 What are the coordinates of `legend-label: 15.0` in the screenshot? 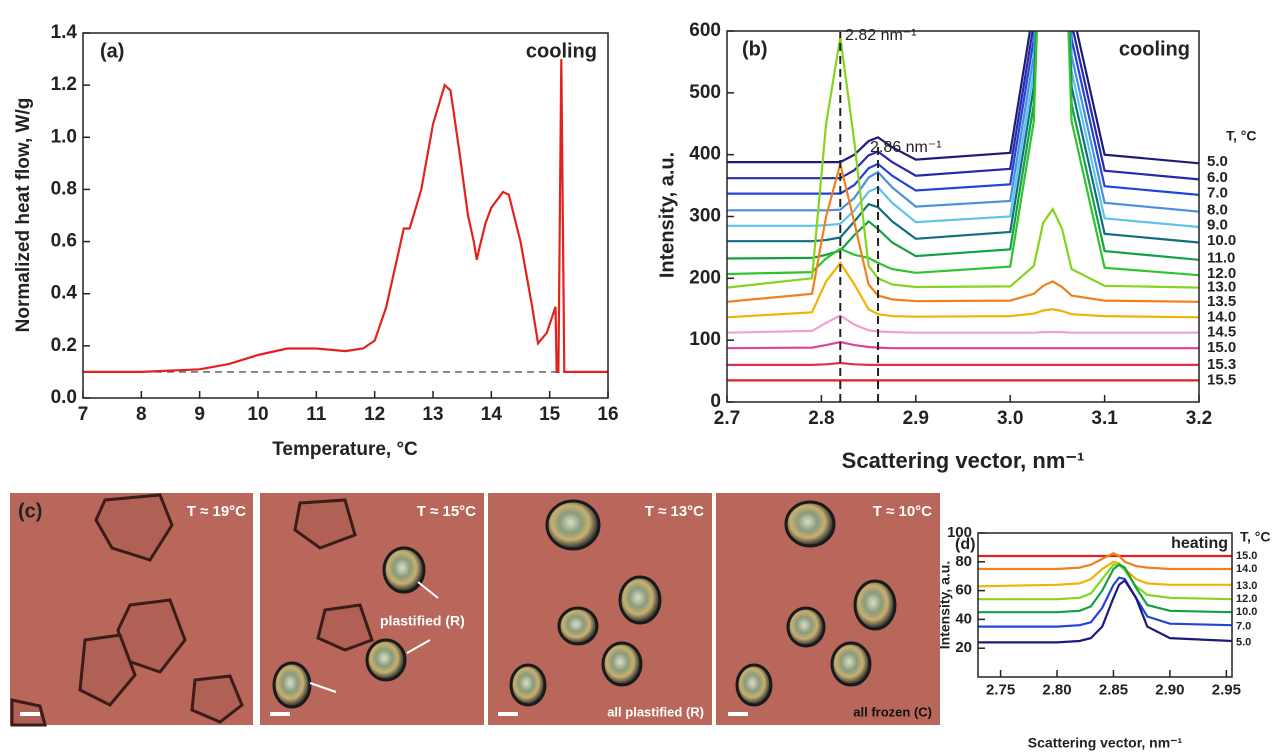 It's located at (1221, 347).